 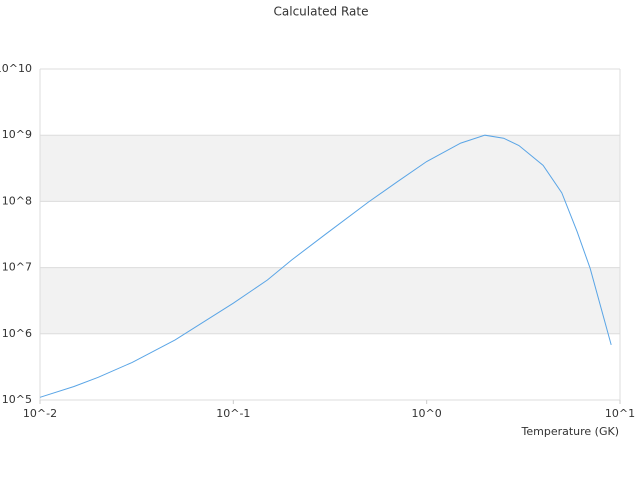 What do you see at coordinates (321, 12) in the screenshot?
I see `chart-title: Calculated Rate` at bounding box center [321, 12].